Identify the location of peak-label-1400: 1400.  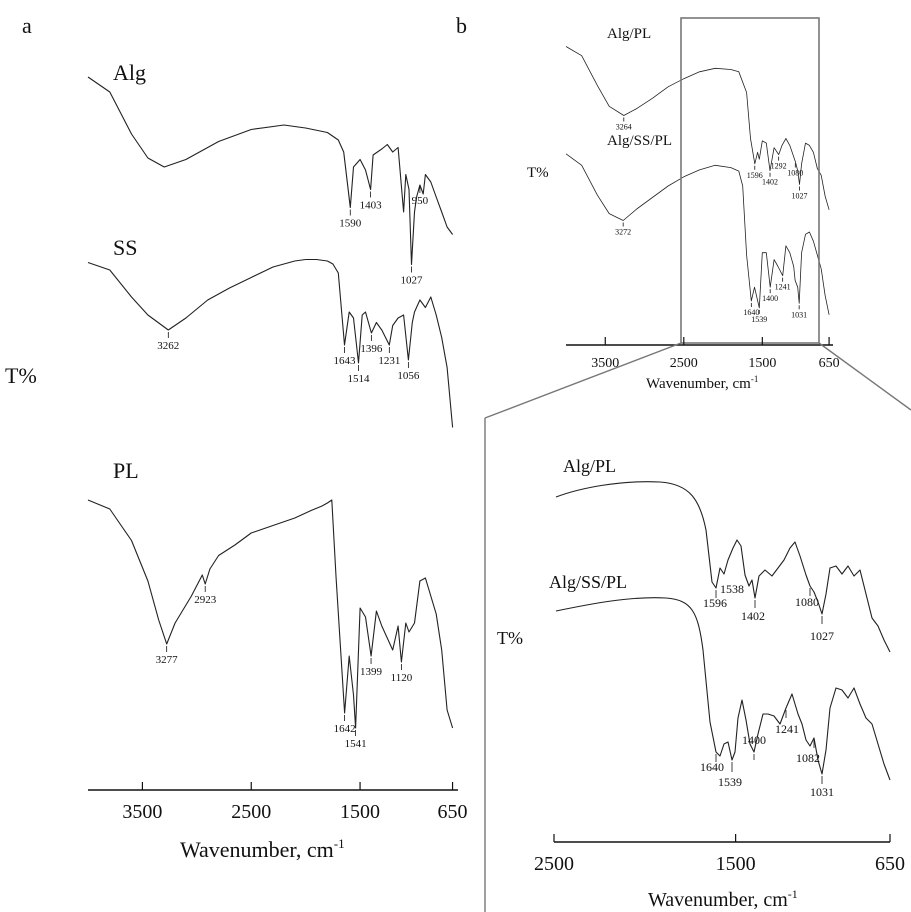
(770, 298).